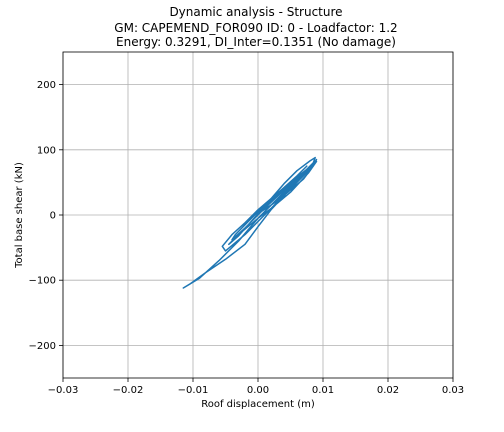  What do you see at coordinates (63, 390) in the screenshot?
I see `x-tick-label: −0.03` at bounding box center [63, 390].